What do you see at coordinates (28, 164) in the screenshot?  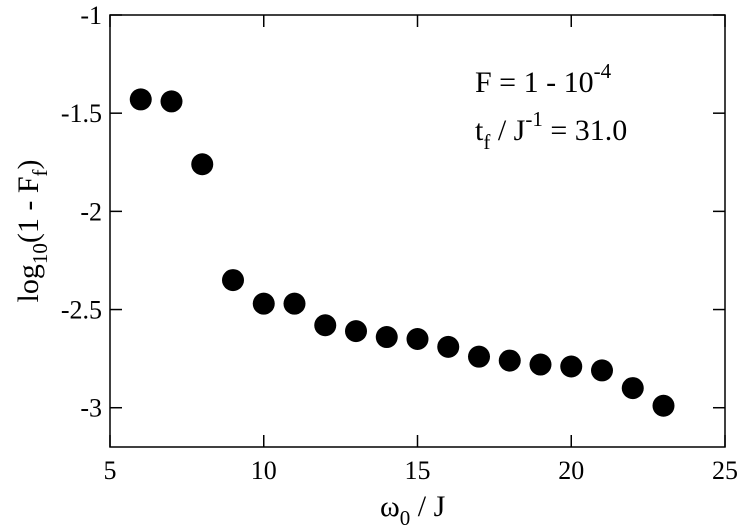 I see `y-axis-title-end: )` at bounding box center [28, 164].